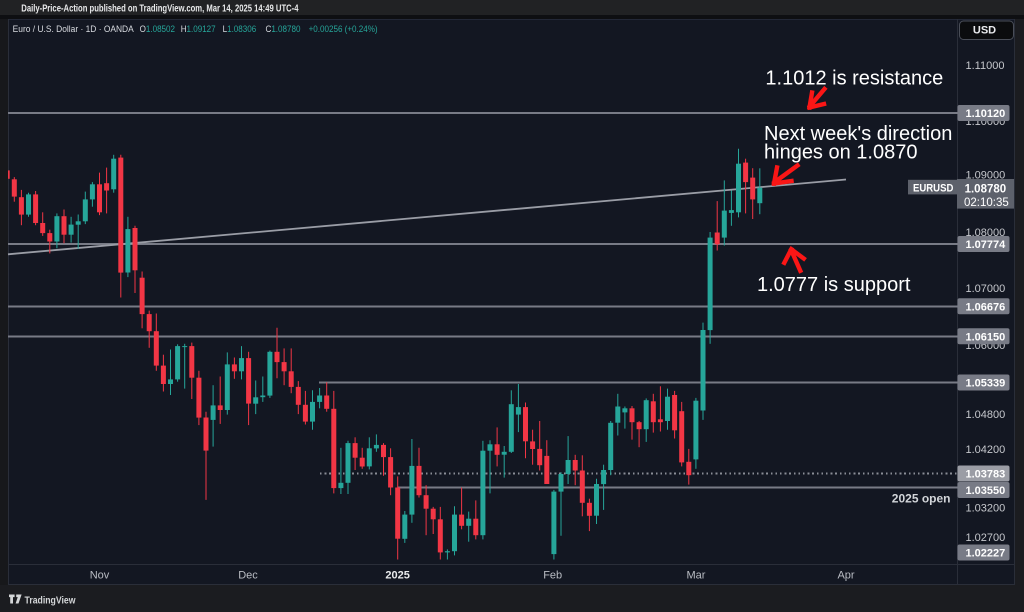 This screenshot has height=612, width=1024. Describe the element at coordinates (854, 79) in the screenshot. I see `svg-text: 1.1012 is resistance` at that location.